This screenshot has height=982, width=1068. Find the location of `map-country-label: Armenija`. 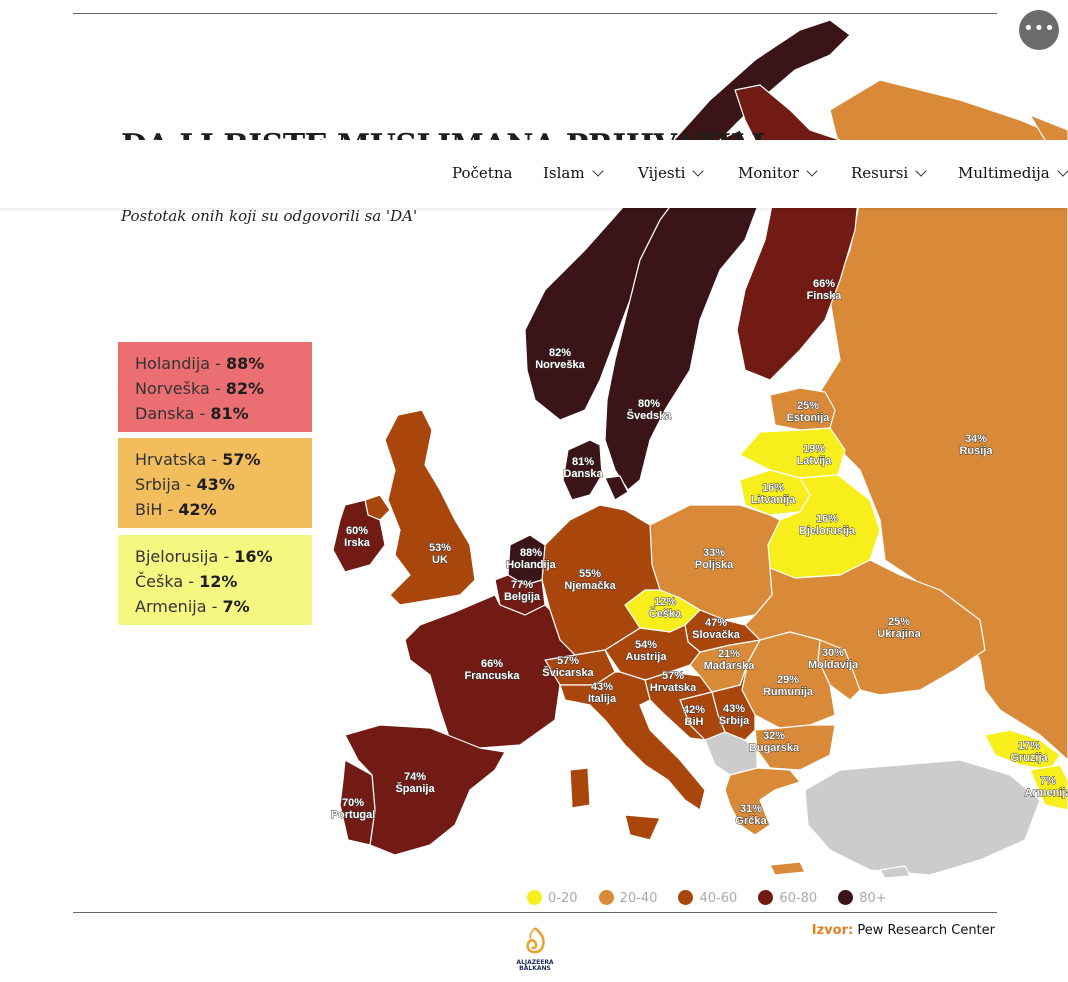

map-country-label: Armenija is located at coordinates (1046, 793).